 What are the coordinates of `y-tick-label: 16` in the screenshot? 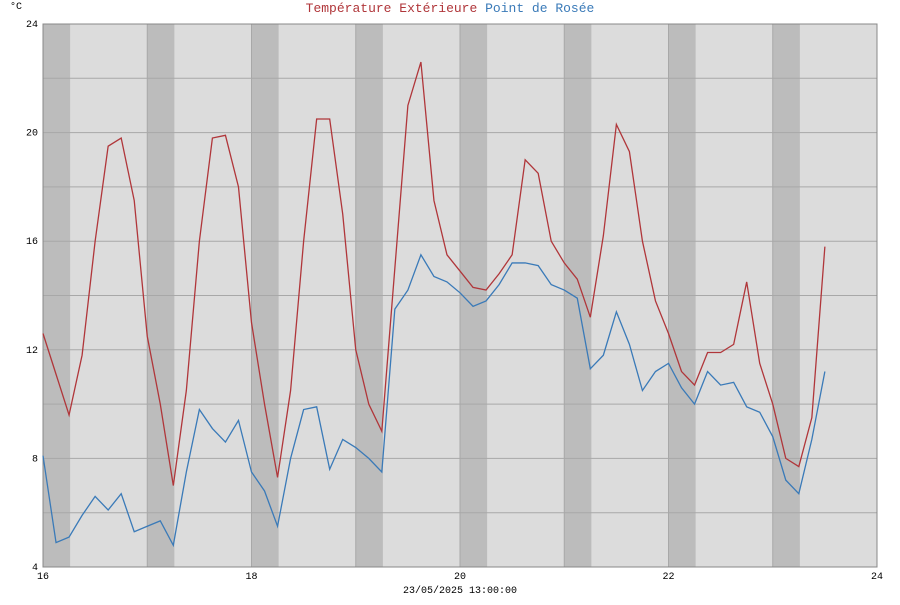 It's located at (32, 242).